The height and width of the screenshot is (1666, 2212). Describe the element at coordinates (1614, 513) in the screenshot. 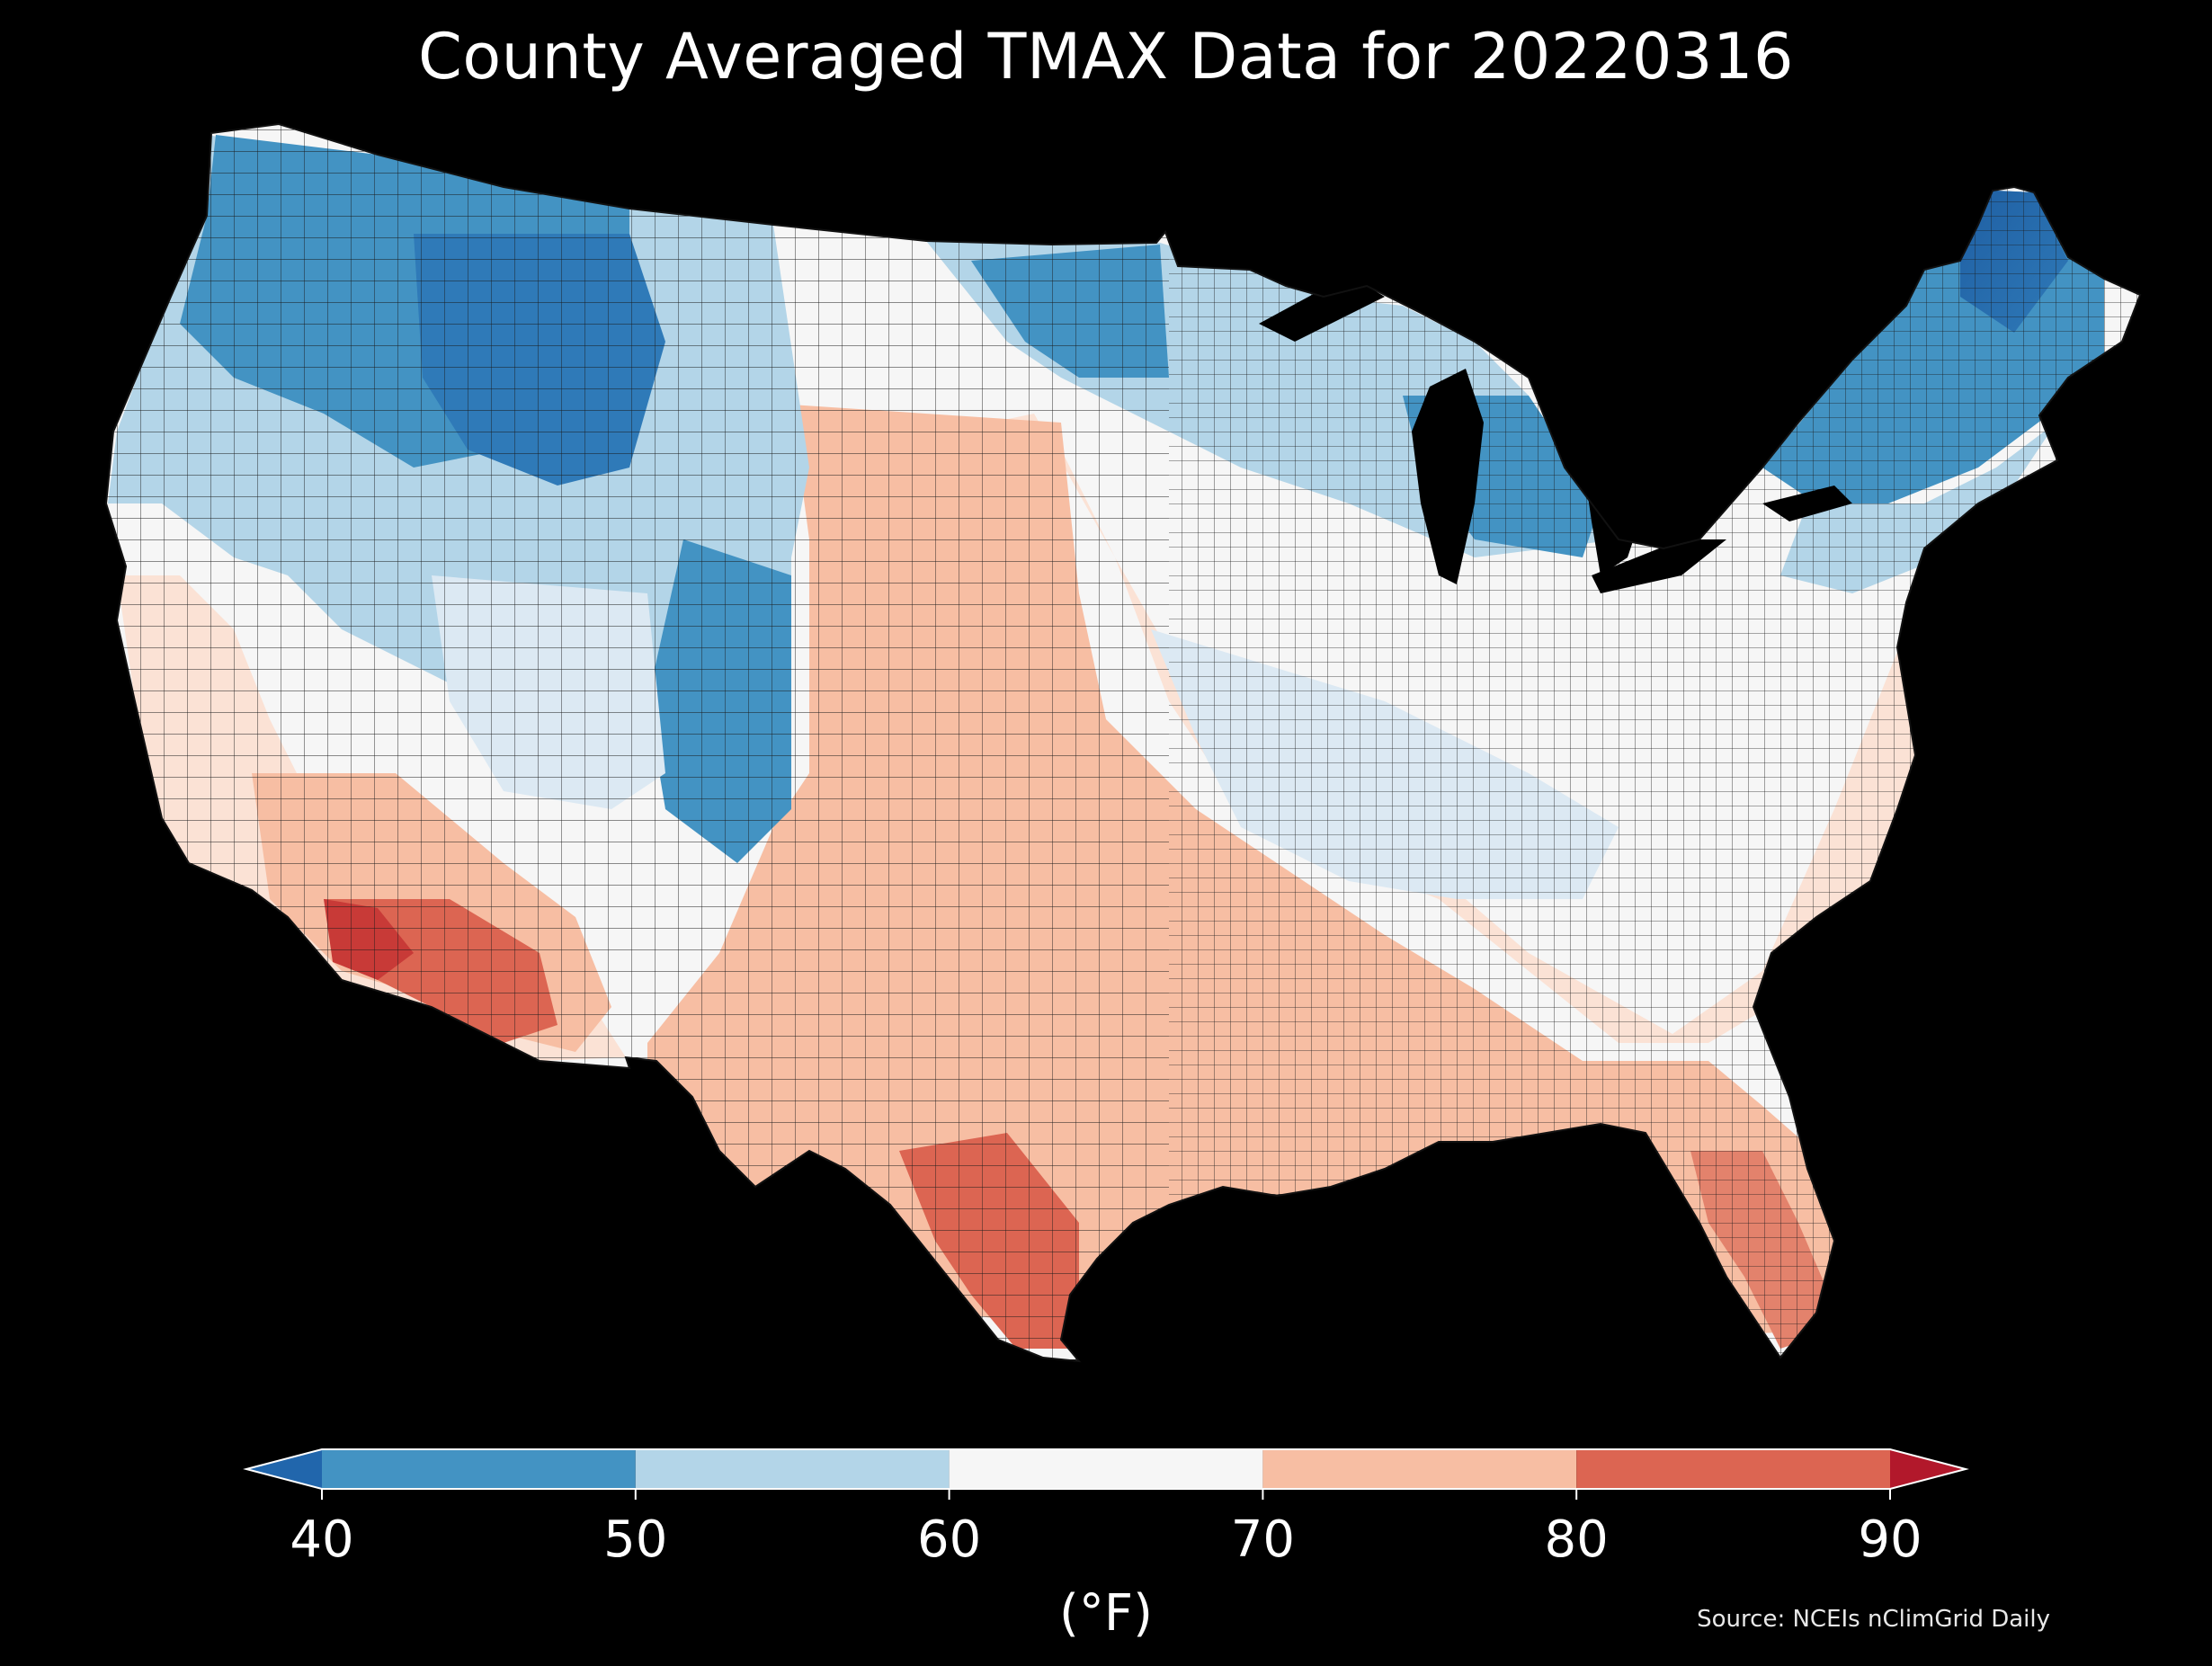

I see `lake-huron` at that location.